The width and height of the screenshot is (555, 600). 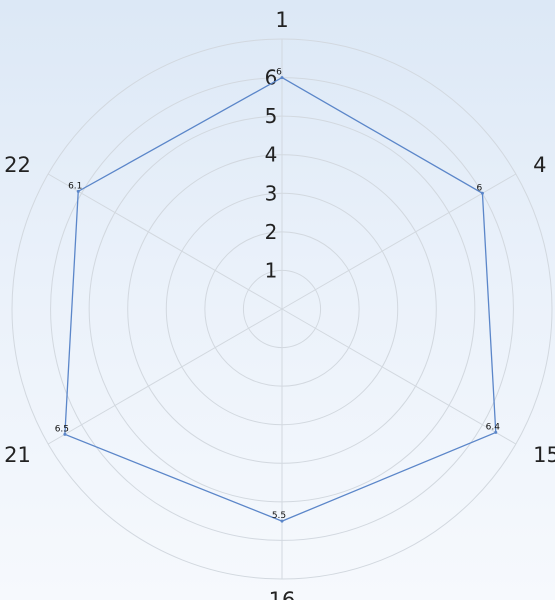 What do you see at coordinates (282, 594) in the screenshot?
I see `category-label: 16` at bounding box center [282, 594].